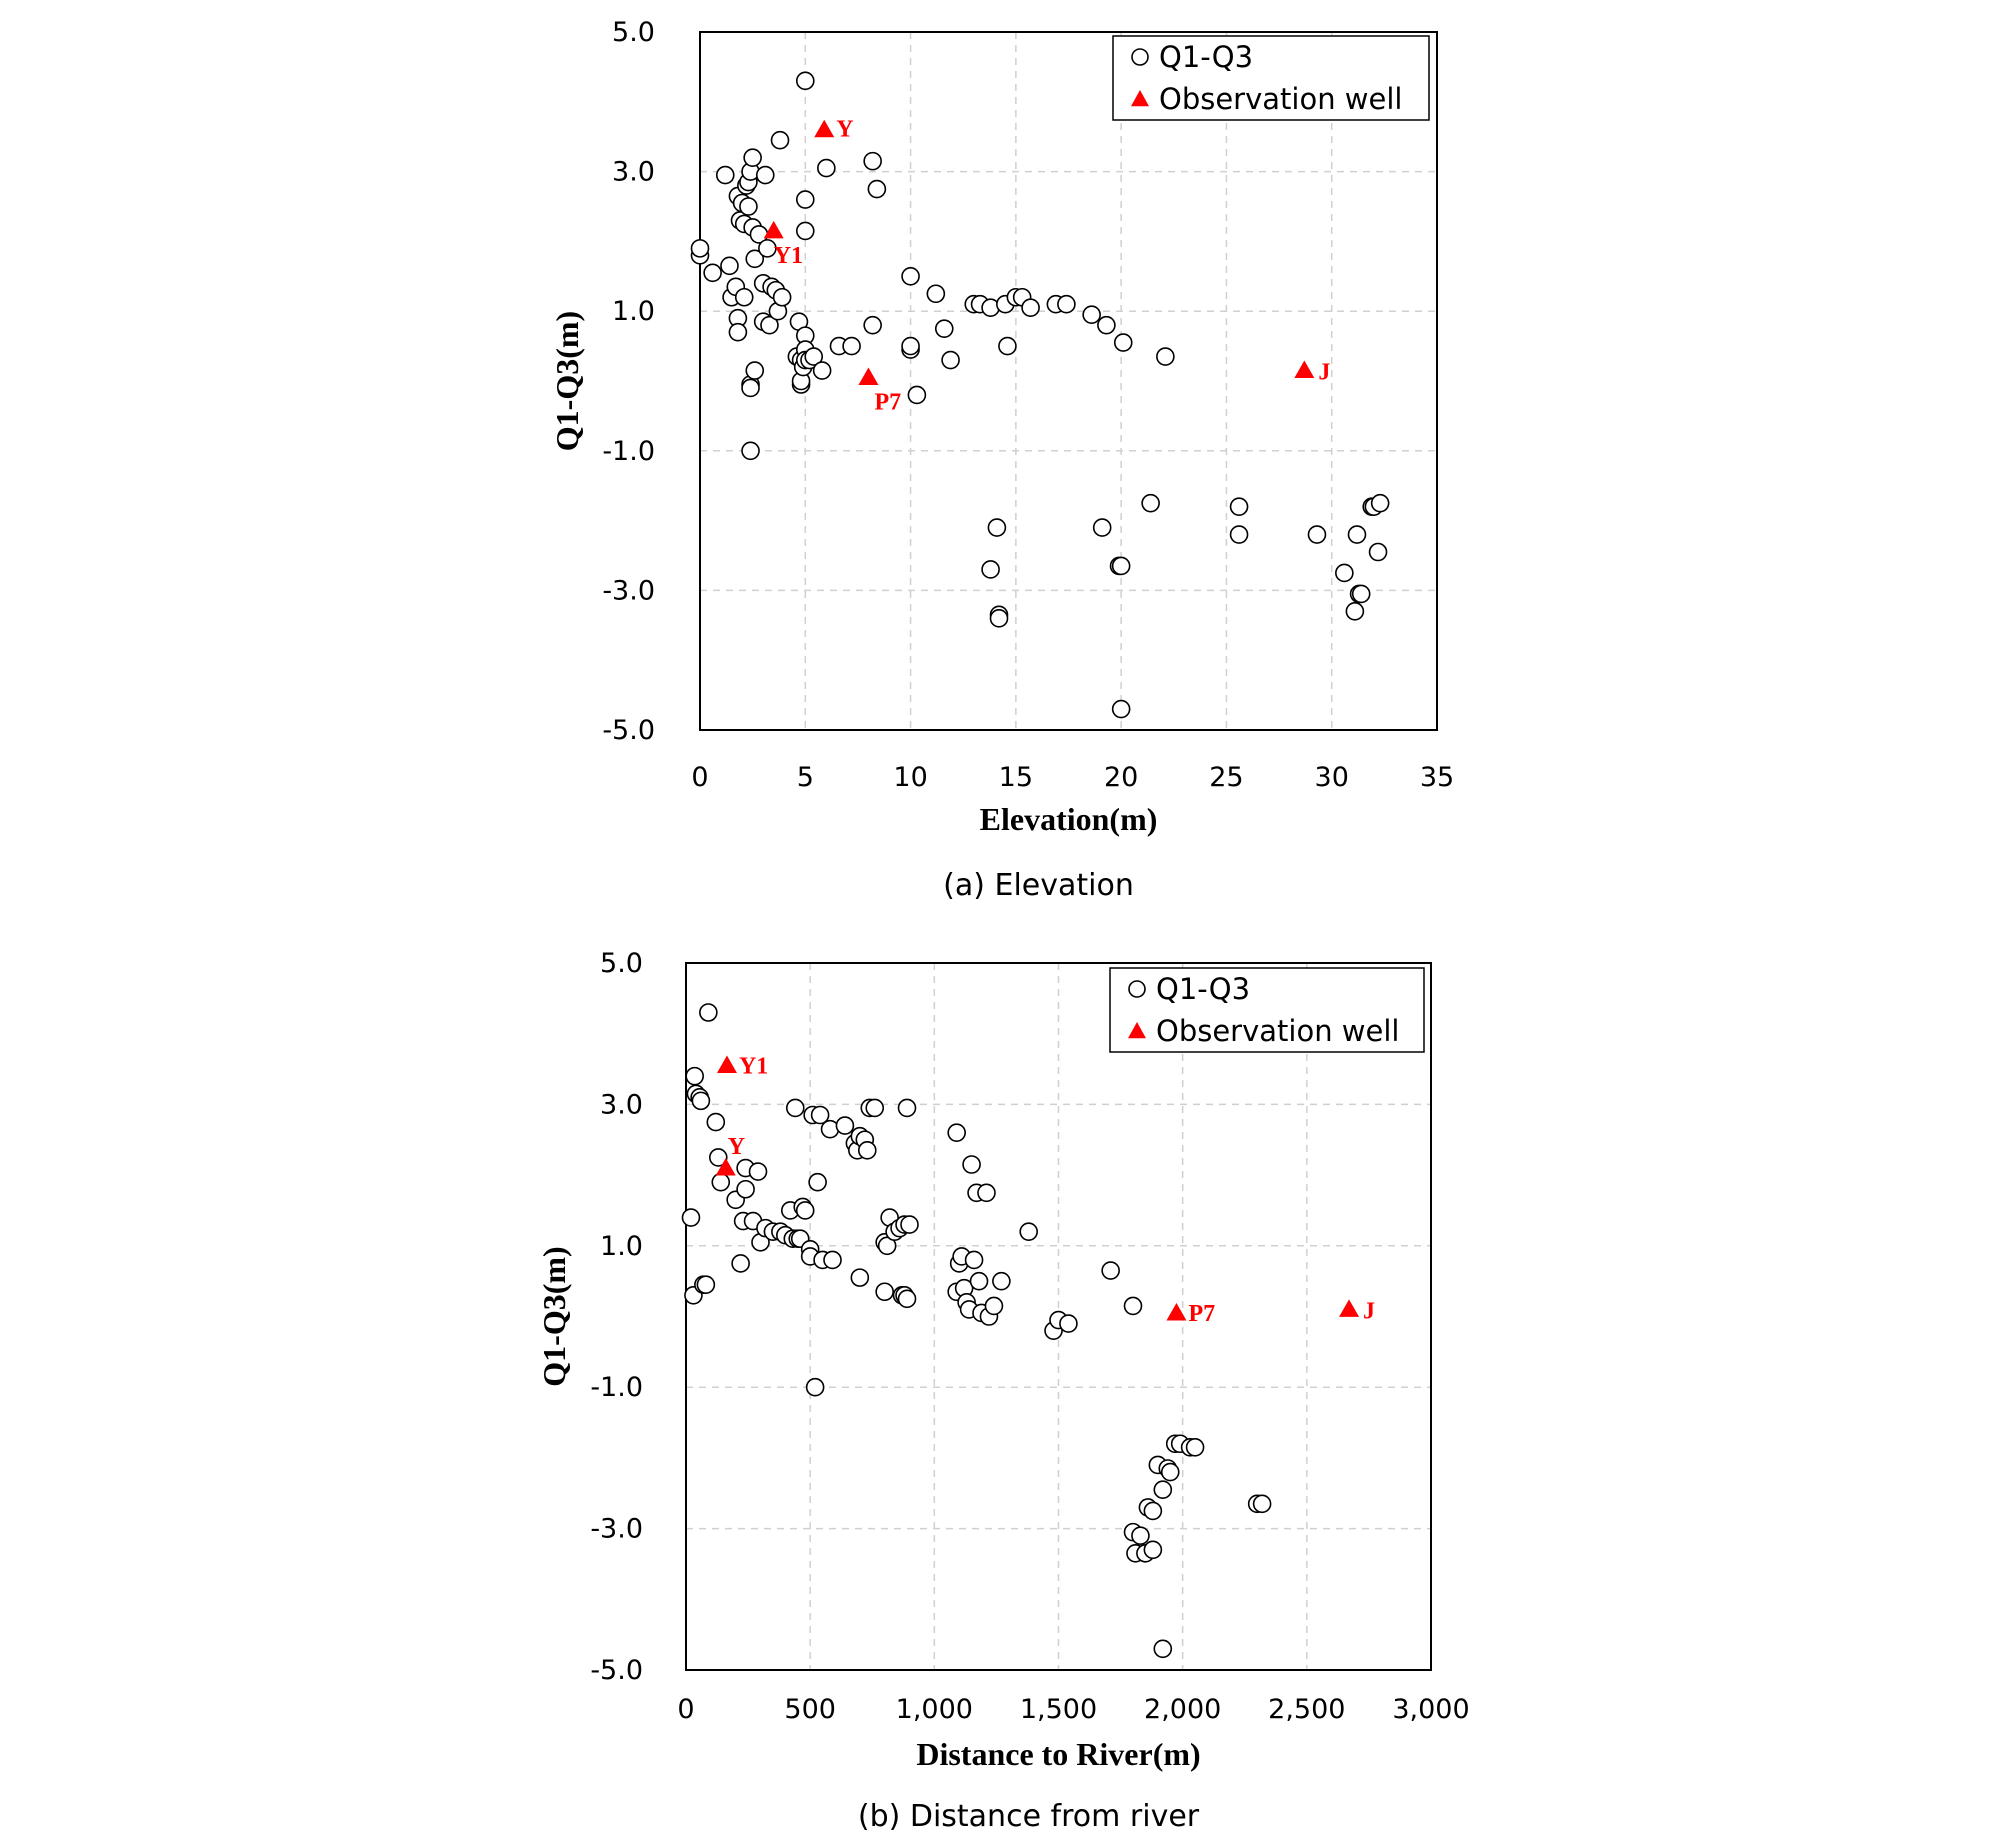 The width and height of the screenshot is (2008, 1847). Describe the element at coordinates (1430, 1709) in the screenshot. I see `x-tick-label: 3,000` at that location.